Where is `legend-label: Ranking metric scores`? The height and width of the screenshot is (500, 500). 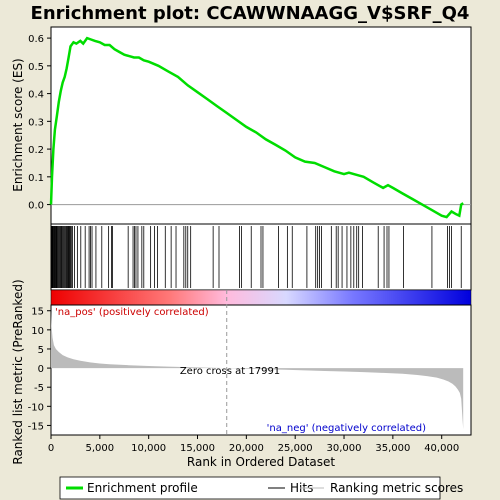 legend-label: Ranking metric scores is located at coordinates (396, 488).